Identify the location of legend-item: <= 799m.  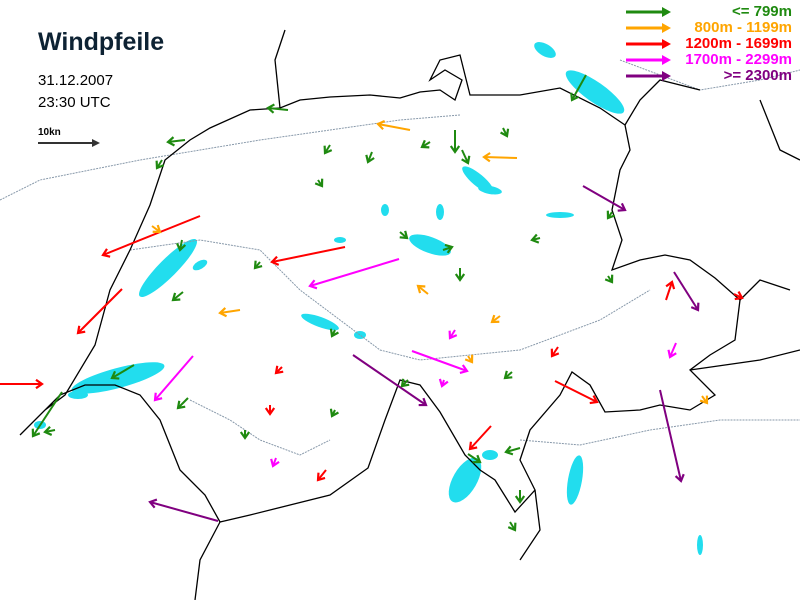
(708, 12).